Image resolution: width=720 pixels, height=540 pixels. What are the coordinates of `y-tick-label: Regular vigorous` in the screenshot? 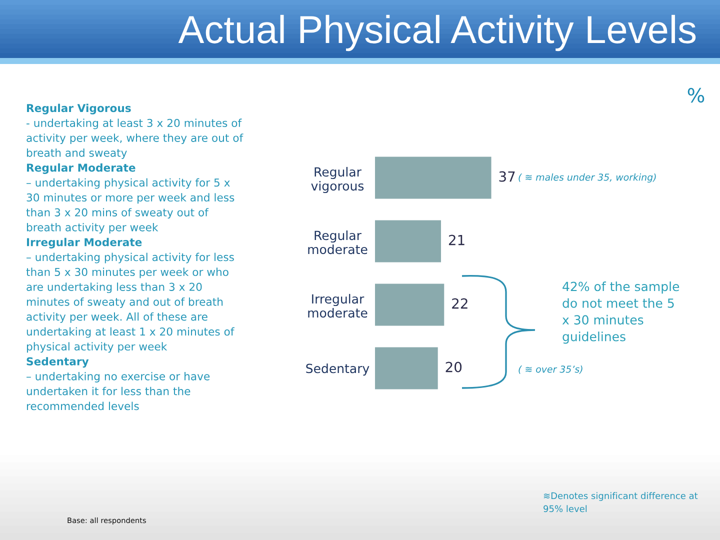 It's located at (337, 180).